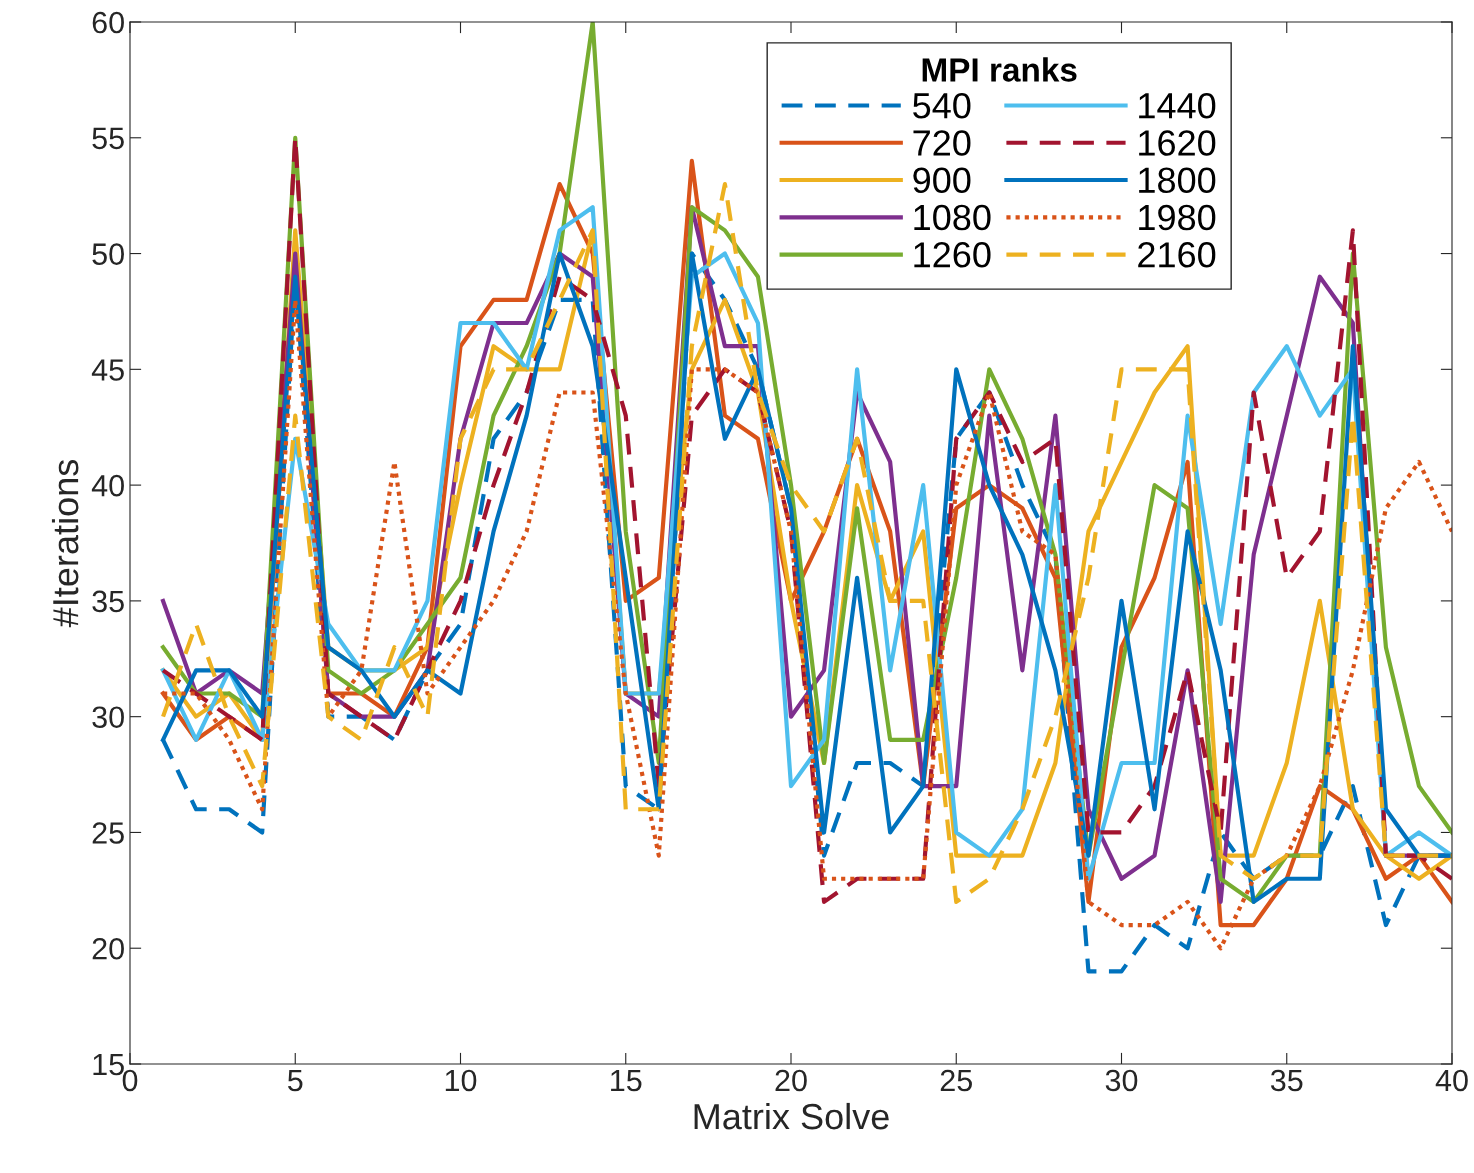 The height and width of the screenshot is (1173, 1474). What do you see at coordinates (108, 22) in the screenshot?
I see `y-tick-label: 60` at bounding box center [108, 22].